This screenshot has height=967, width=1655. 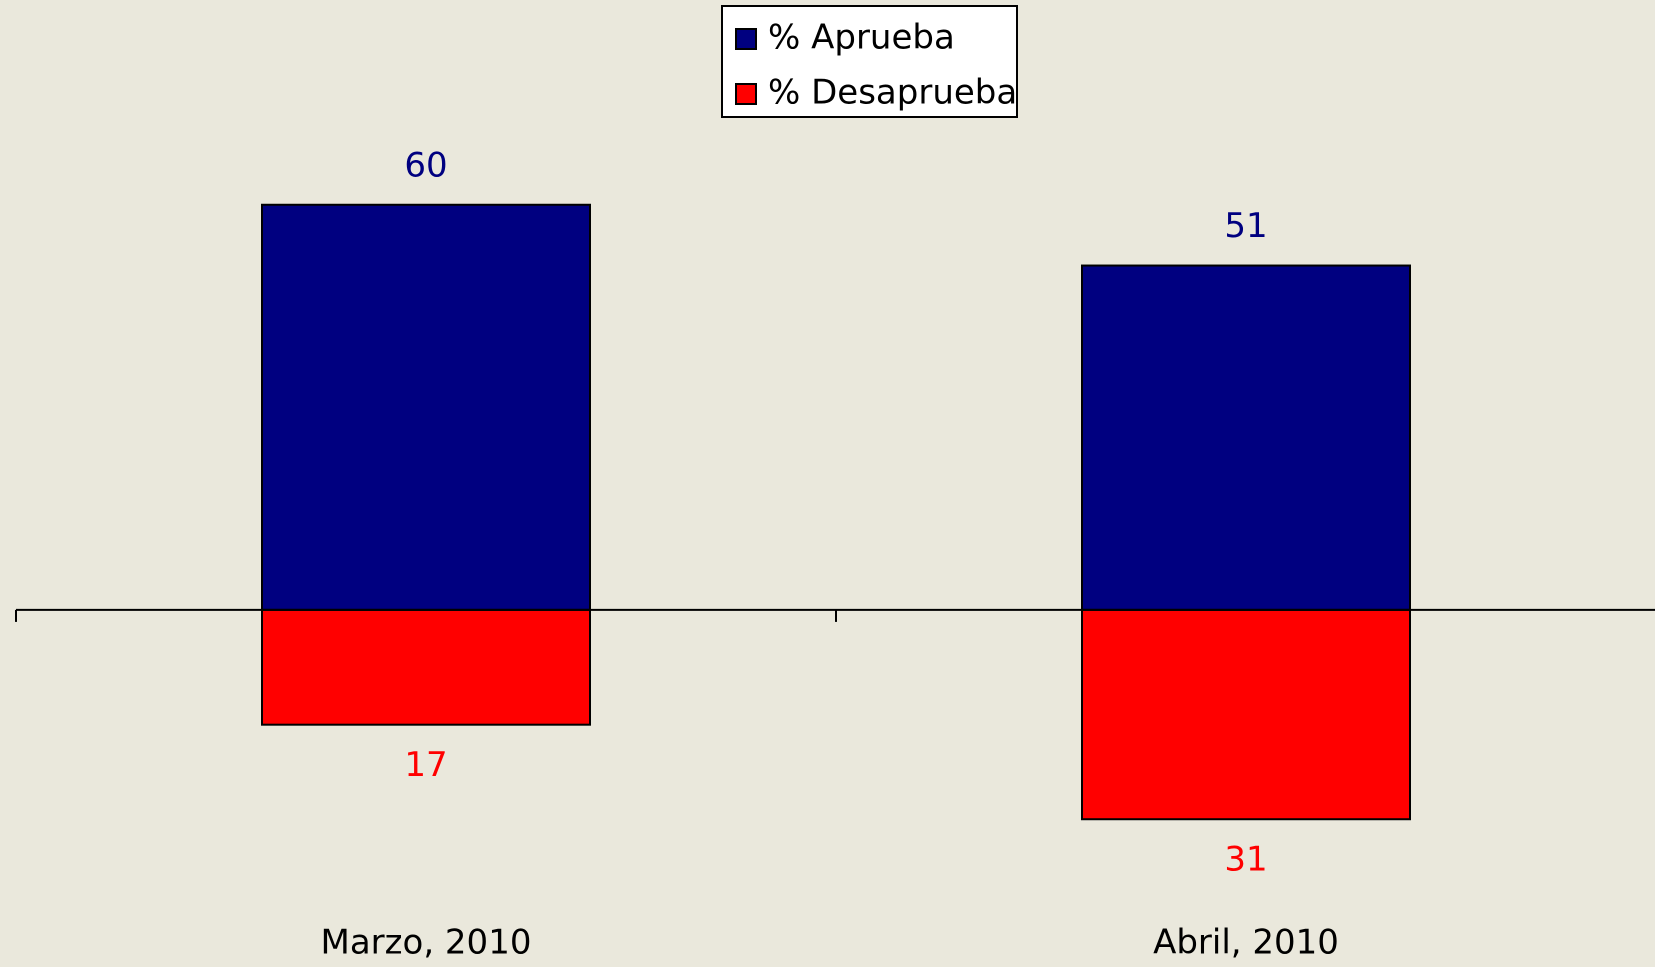 What do you see at coordinates (892, 93) in the screenshot?
I see `legend-label: % Desaprueba` at bounding box center [892, 93].